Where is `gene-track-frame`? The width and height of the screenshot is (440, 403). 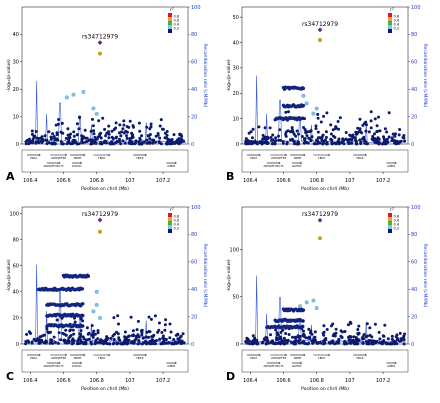
gene-track-frame is located at coordinates (105, 361).